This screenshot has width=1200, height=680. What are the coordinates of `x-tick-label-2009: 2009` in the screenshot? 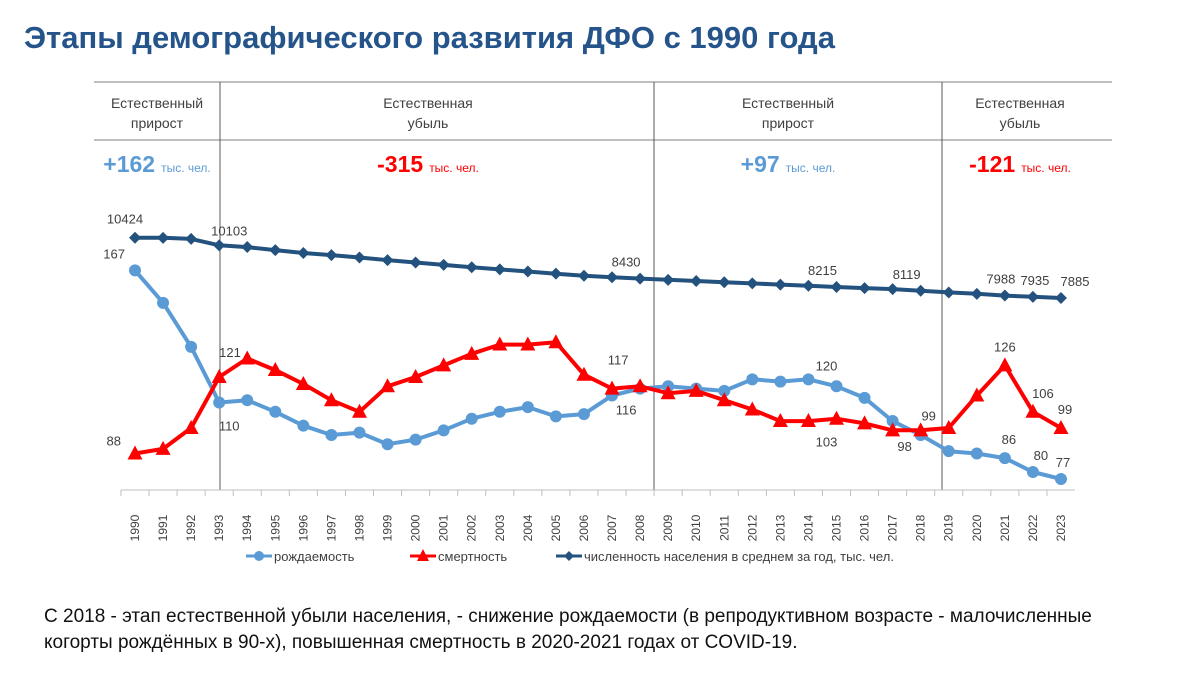 It's located at (668, 527).